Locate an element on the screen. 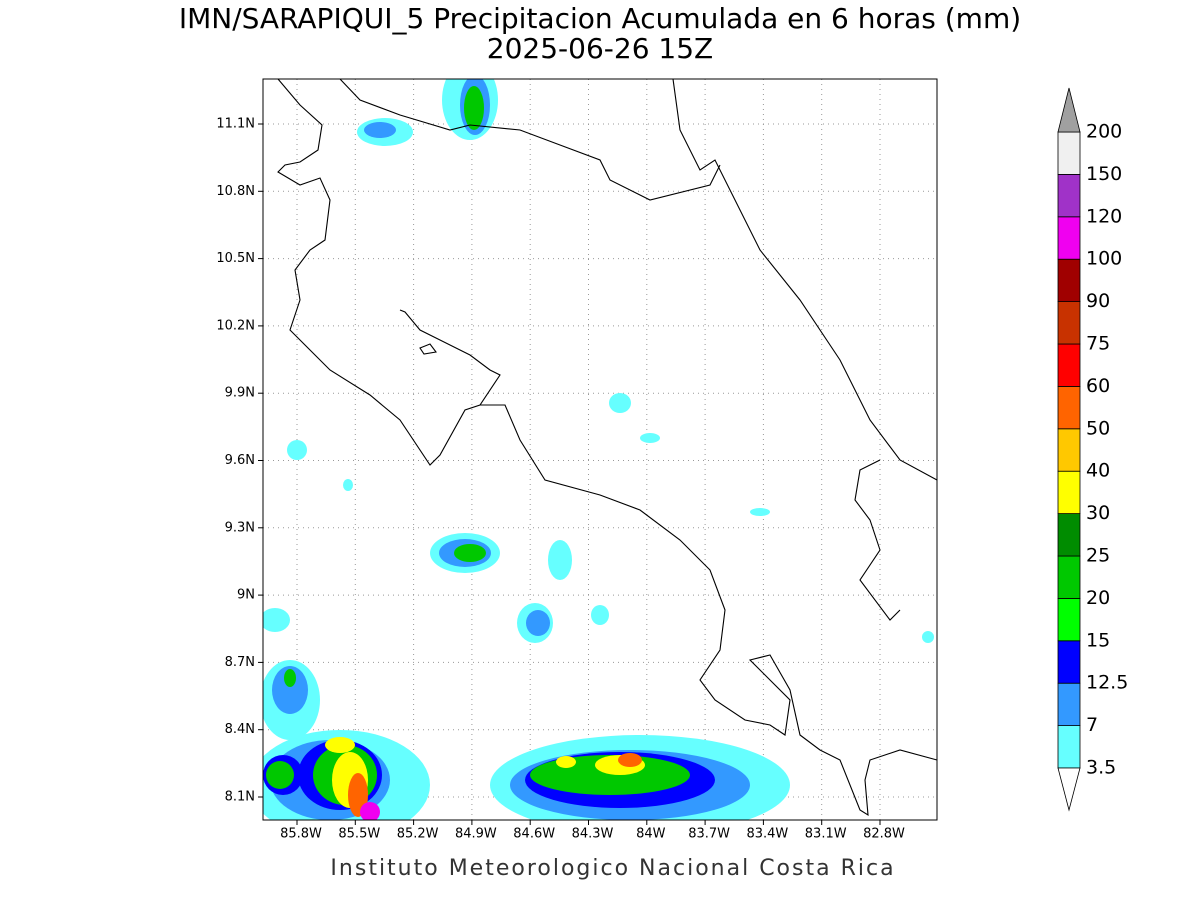  lon-label: 84W is located at coordinates (651, 834).